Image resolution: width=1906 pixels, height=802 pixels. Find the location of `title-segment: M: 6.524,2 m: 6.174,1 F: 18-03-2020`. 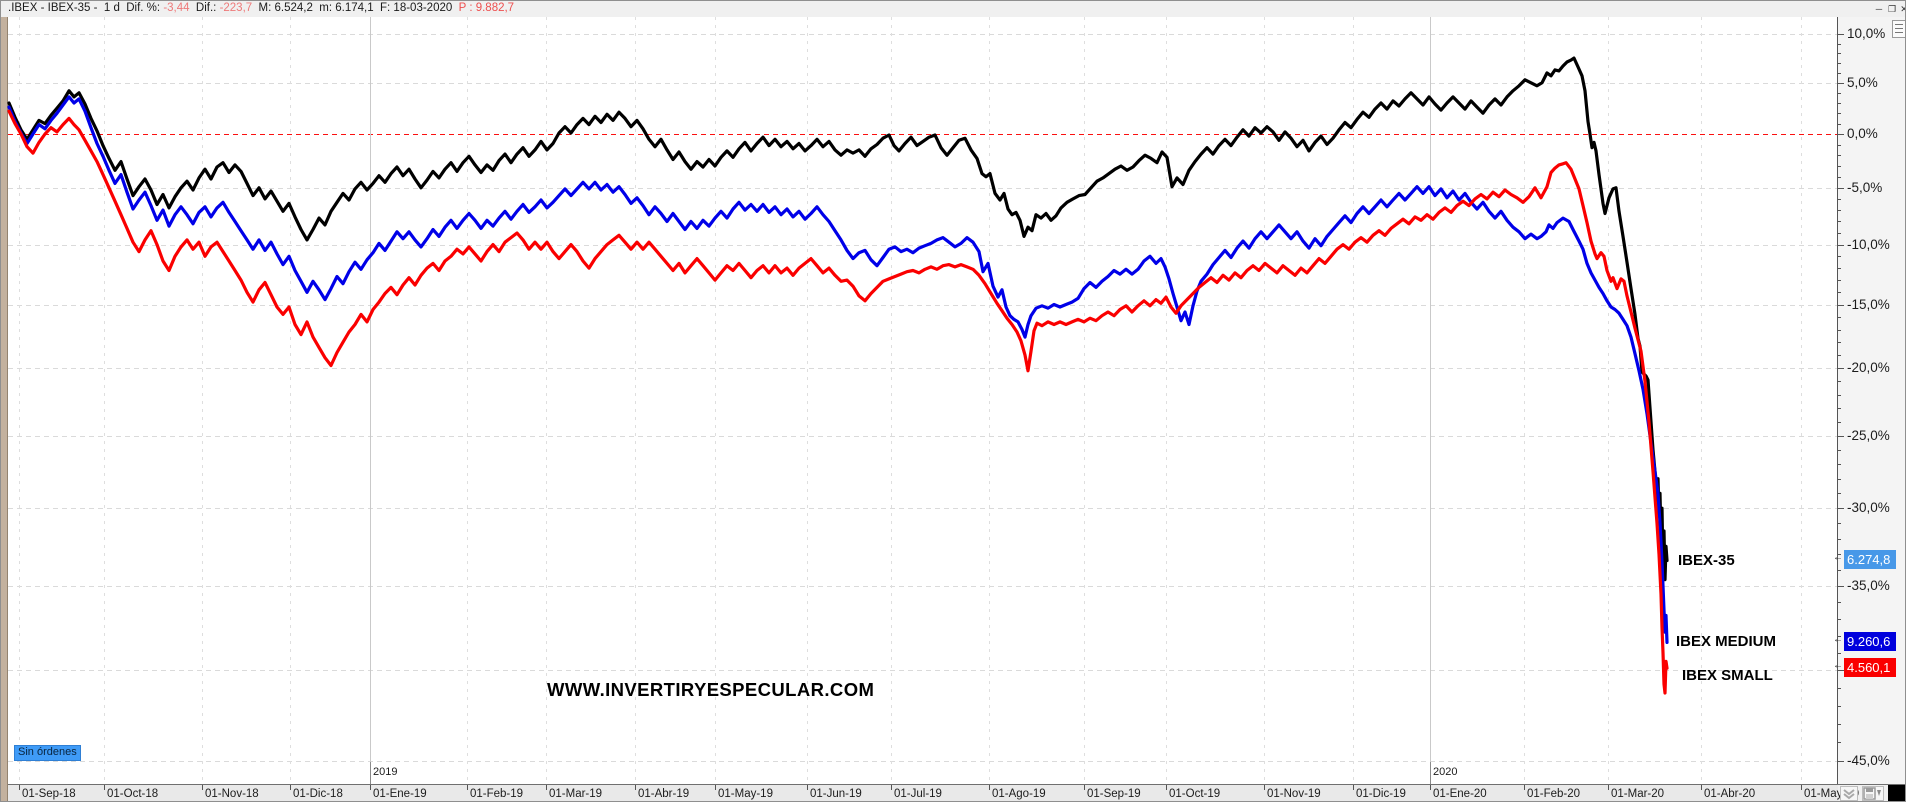

title-segment: M: 6.524,2 m: 6.174,1 F: 18-03-2020 is located at coordinates (355, 8).